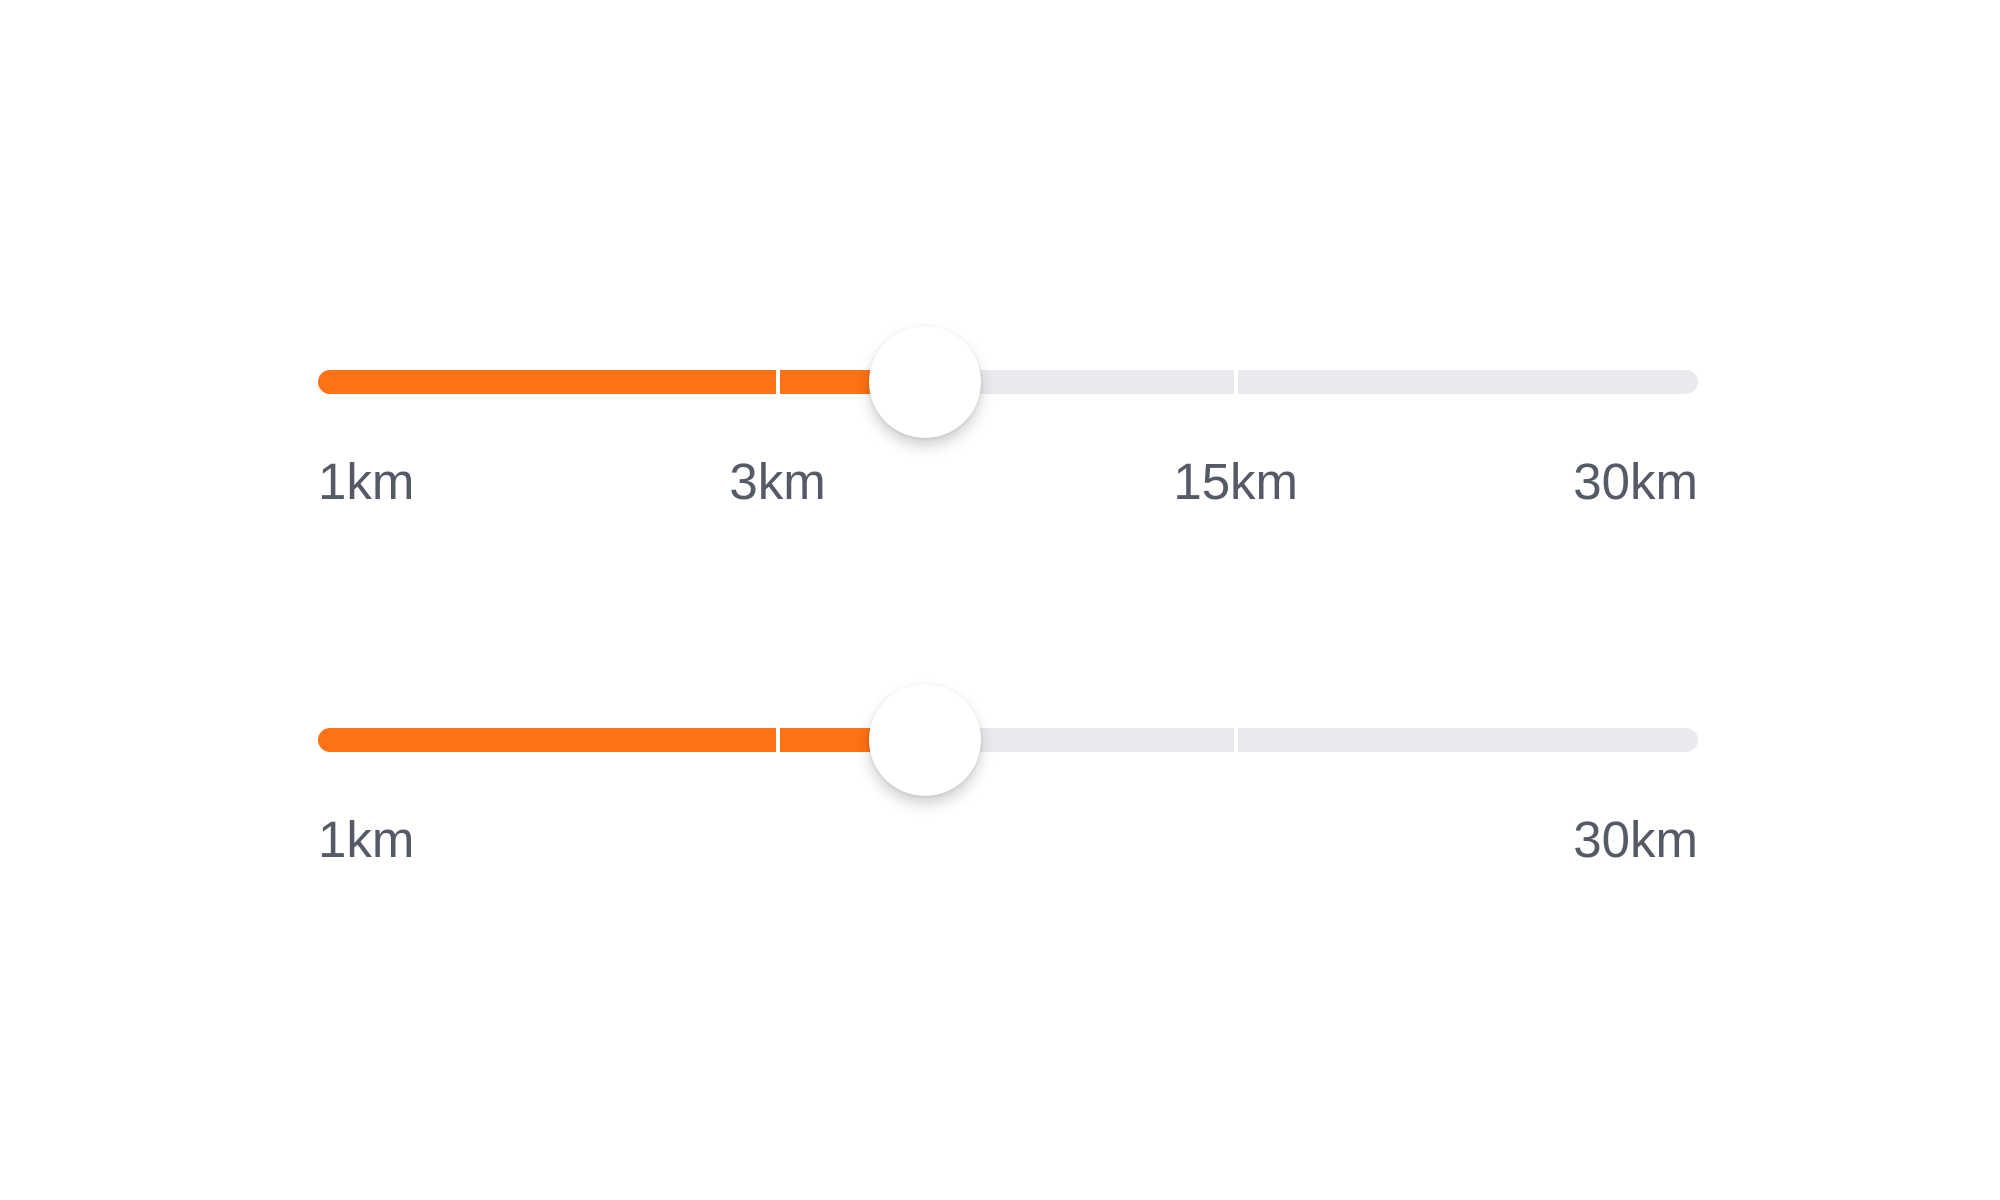 The height and width of the screenshot is (1200, 2000). Describe the element at coordinates (777, 481) in the screenshot. I see `slider-label-3km: 3km` at that location.